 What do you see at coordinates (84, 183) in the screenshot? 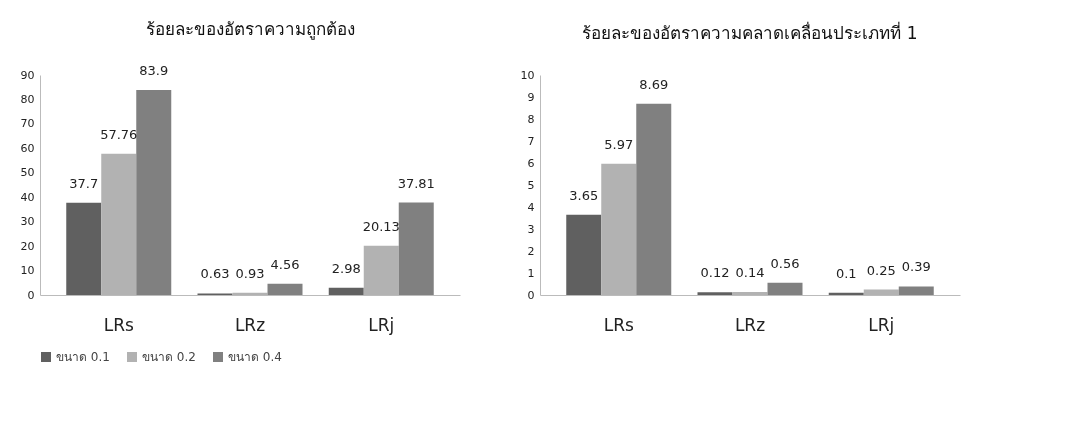
I see `data-label: 37.7` at bounding box center [84, 183].